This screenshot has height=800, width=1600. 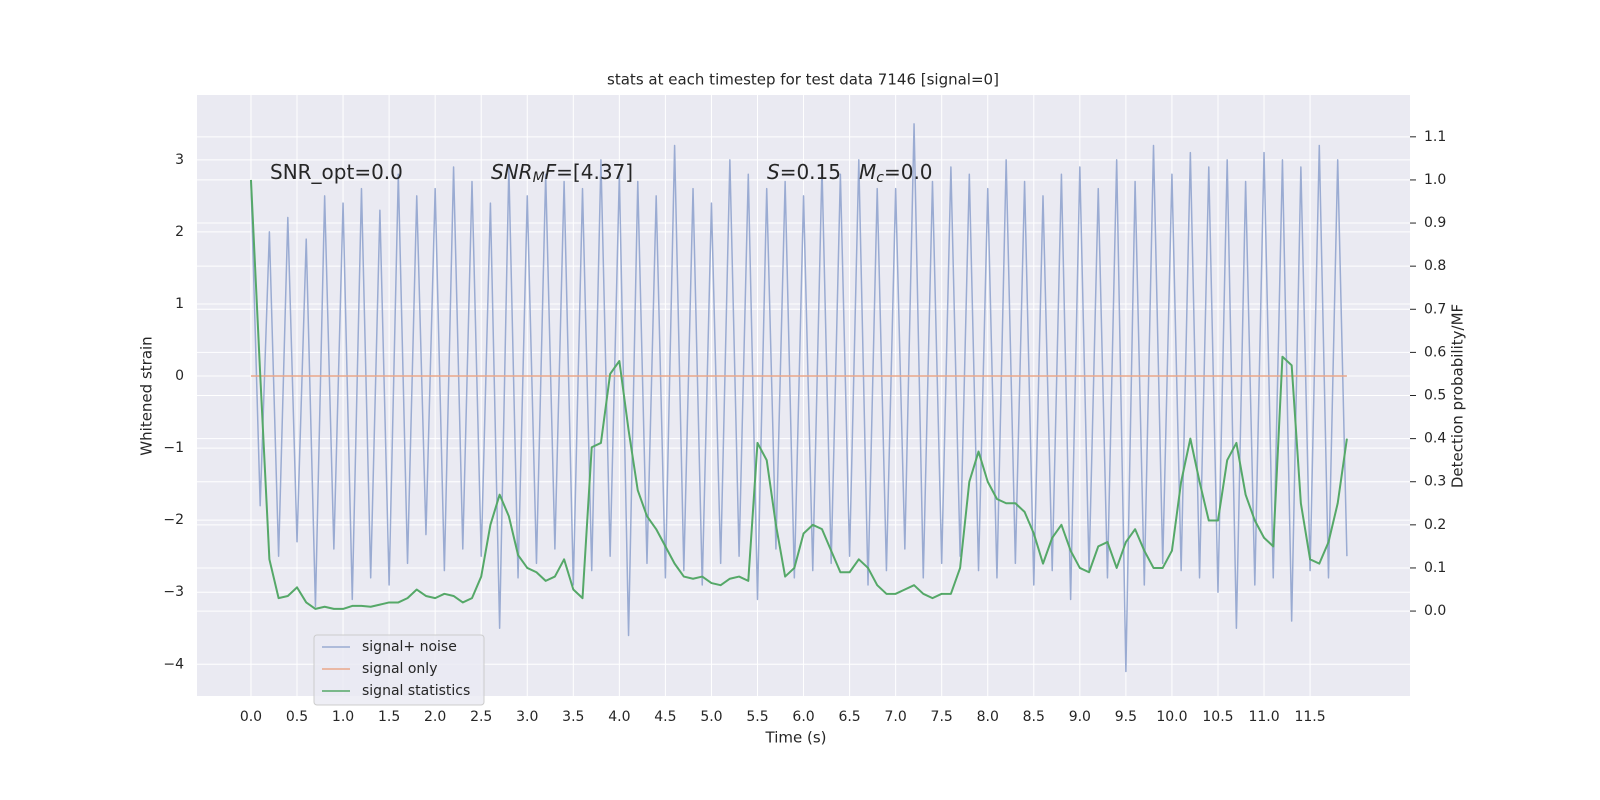 What do you see at coordinates (1435, 568) in the screenshot?
I see `y2-tick-label: 0.1` at bounding box center [1435, 568].